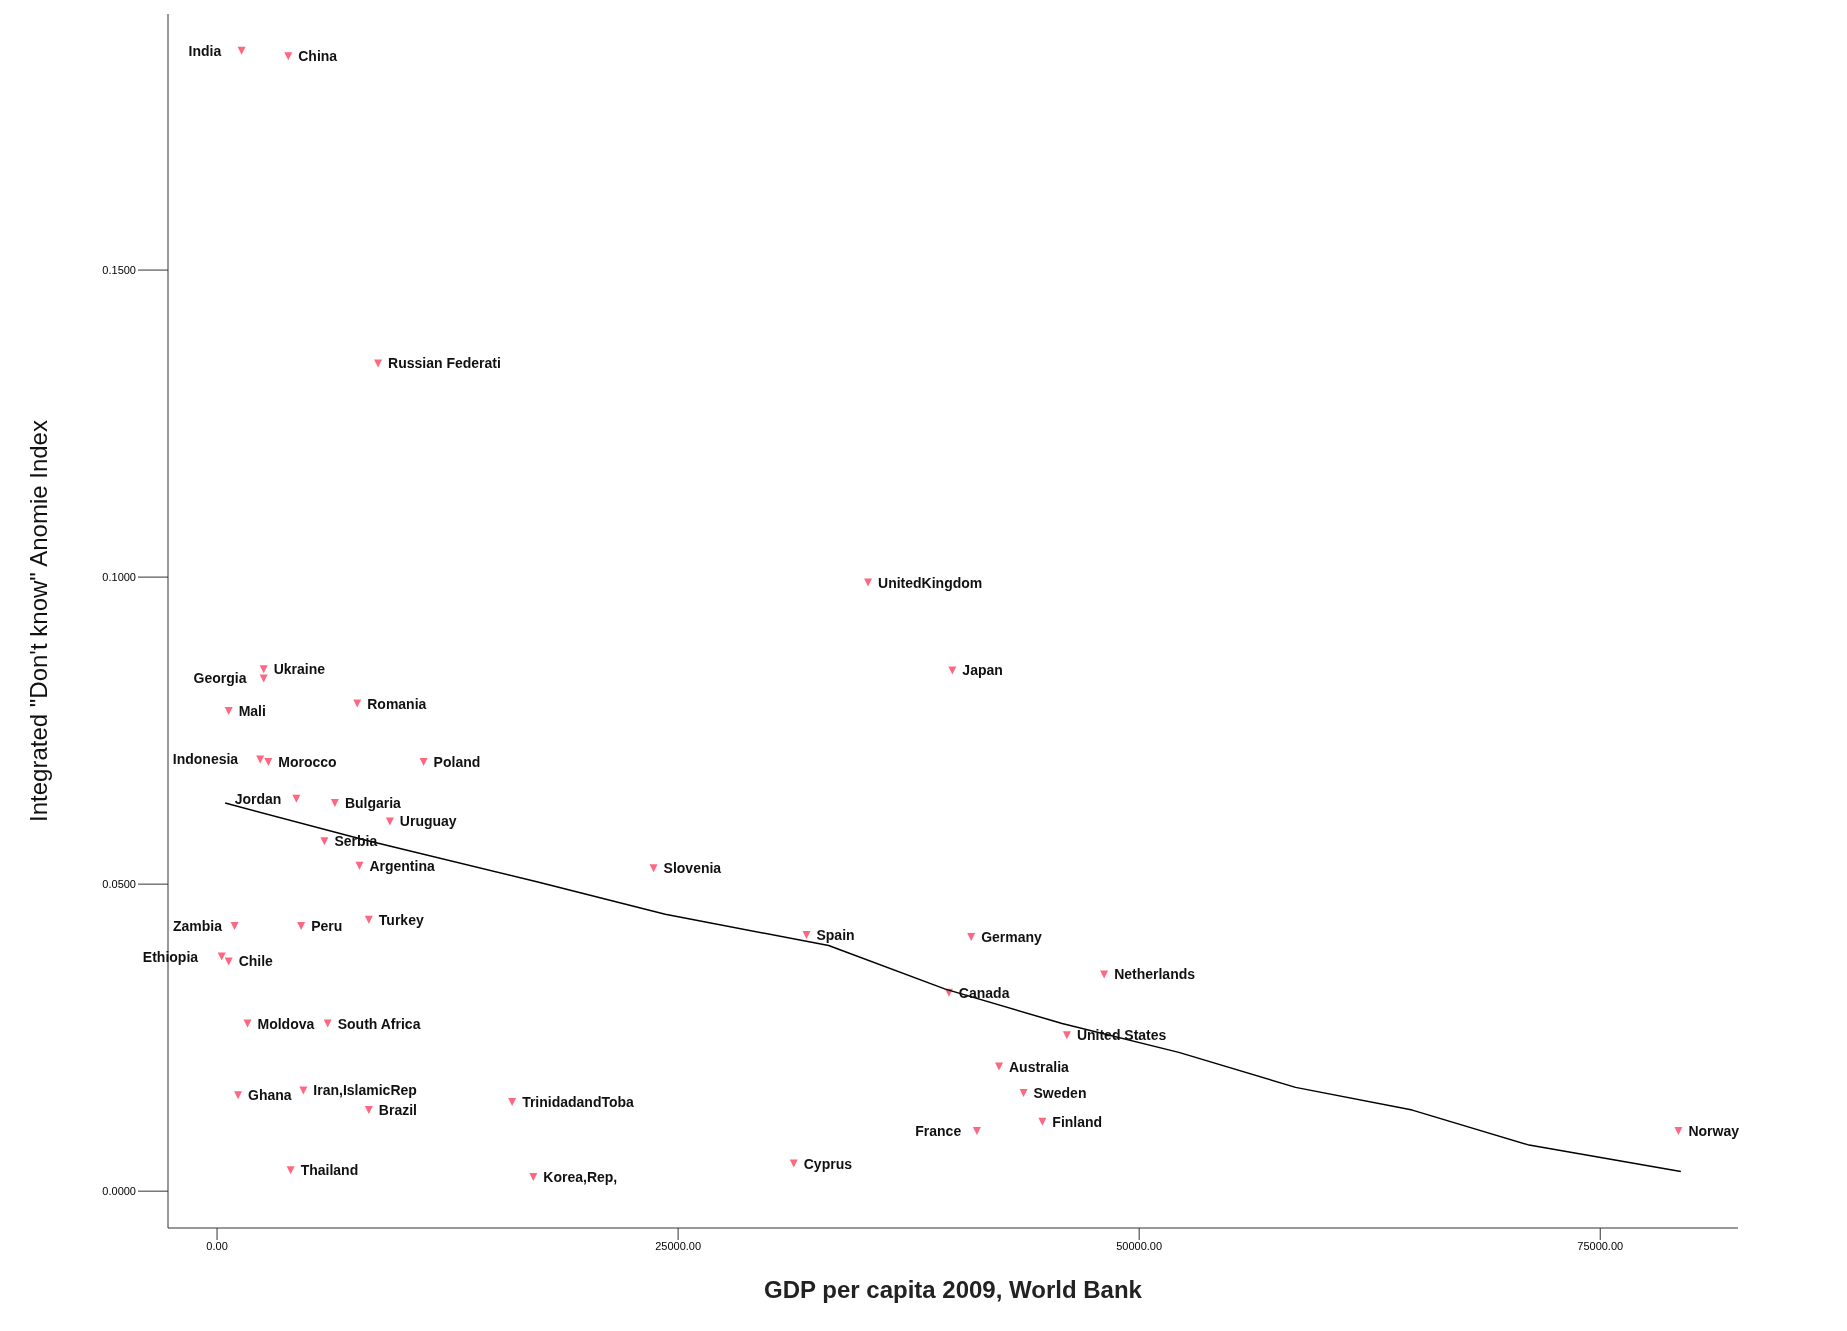 This screenshot has height=1331, width=1847. What do you see at coordinates (1060, 1092) in the screenshot?
I see `annotation: Sweden` at bounding box center [1060, 1092].